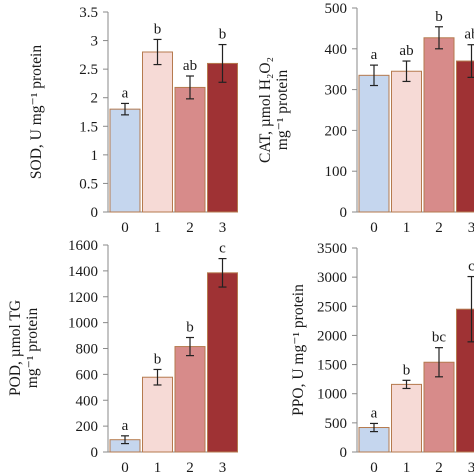 The width and height of the screenshot is (474, 474). Describe the element at coordinates (95, 99) in the screenshot. I see `y-tick-label: 2` at that location.